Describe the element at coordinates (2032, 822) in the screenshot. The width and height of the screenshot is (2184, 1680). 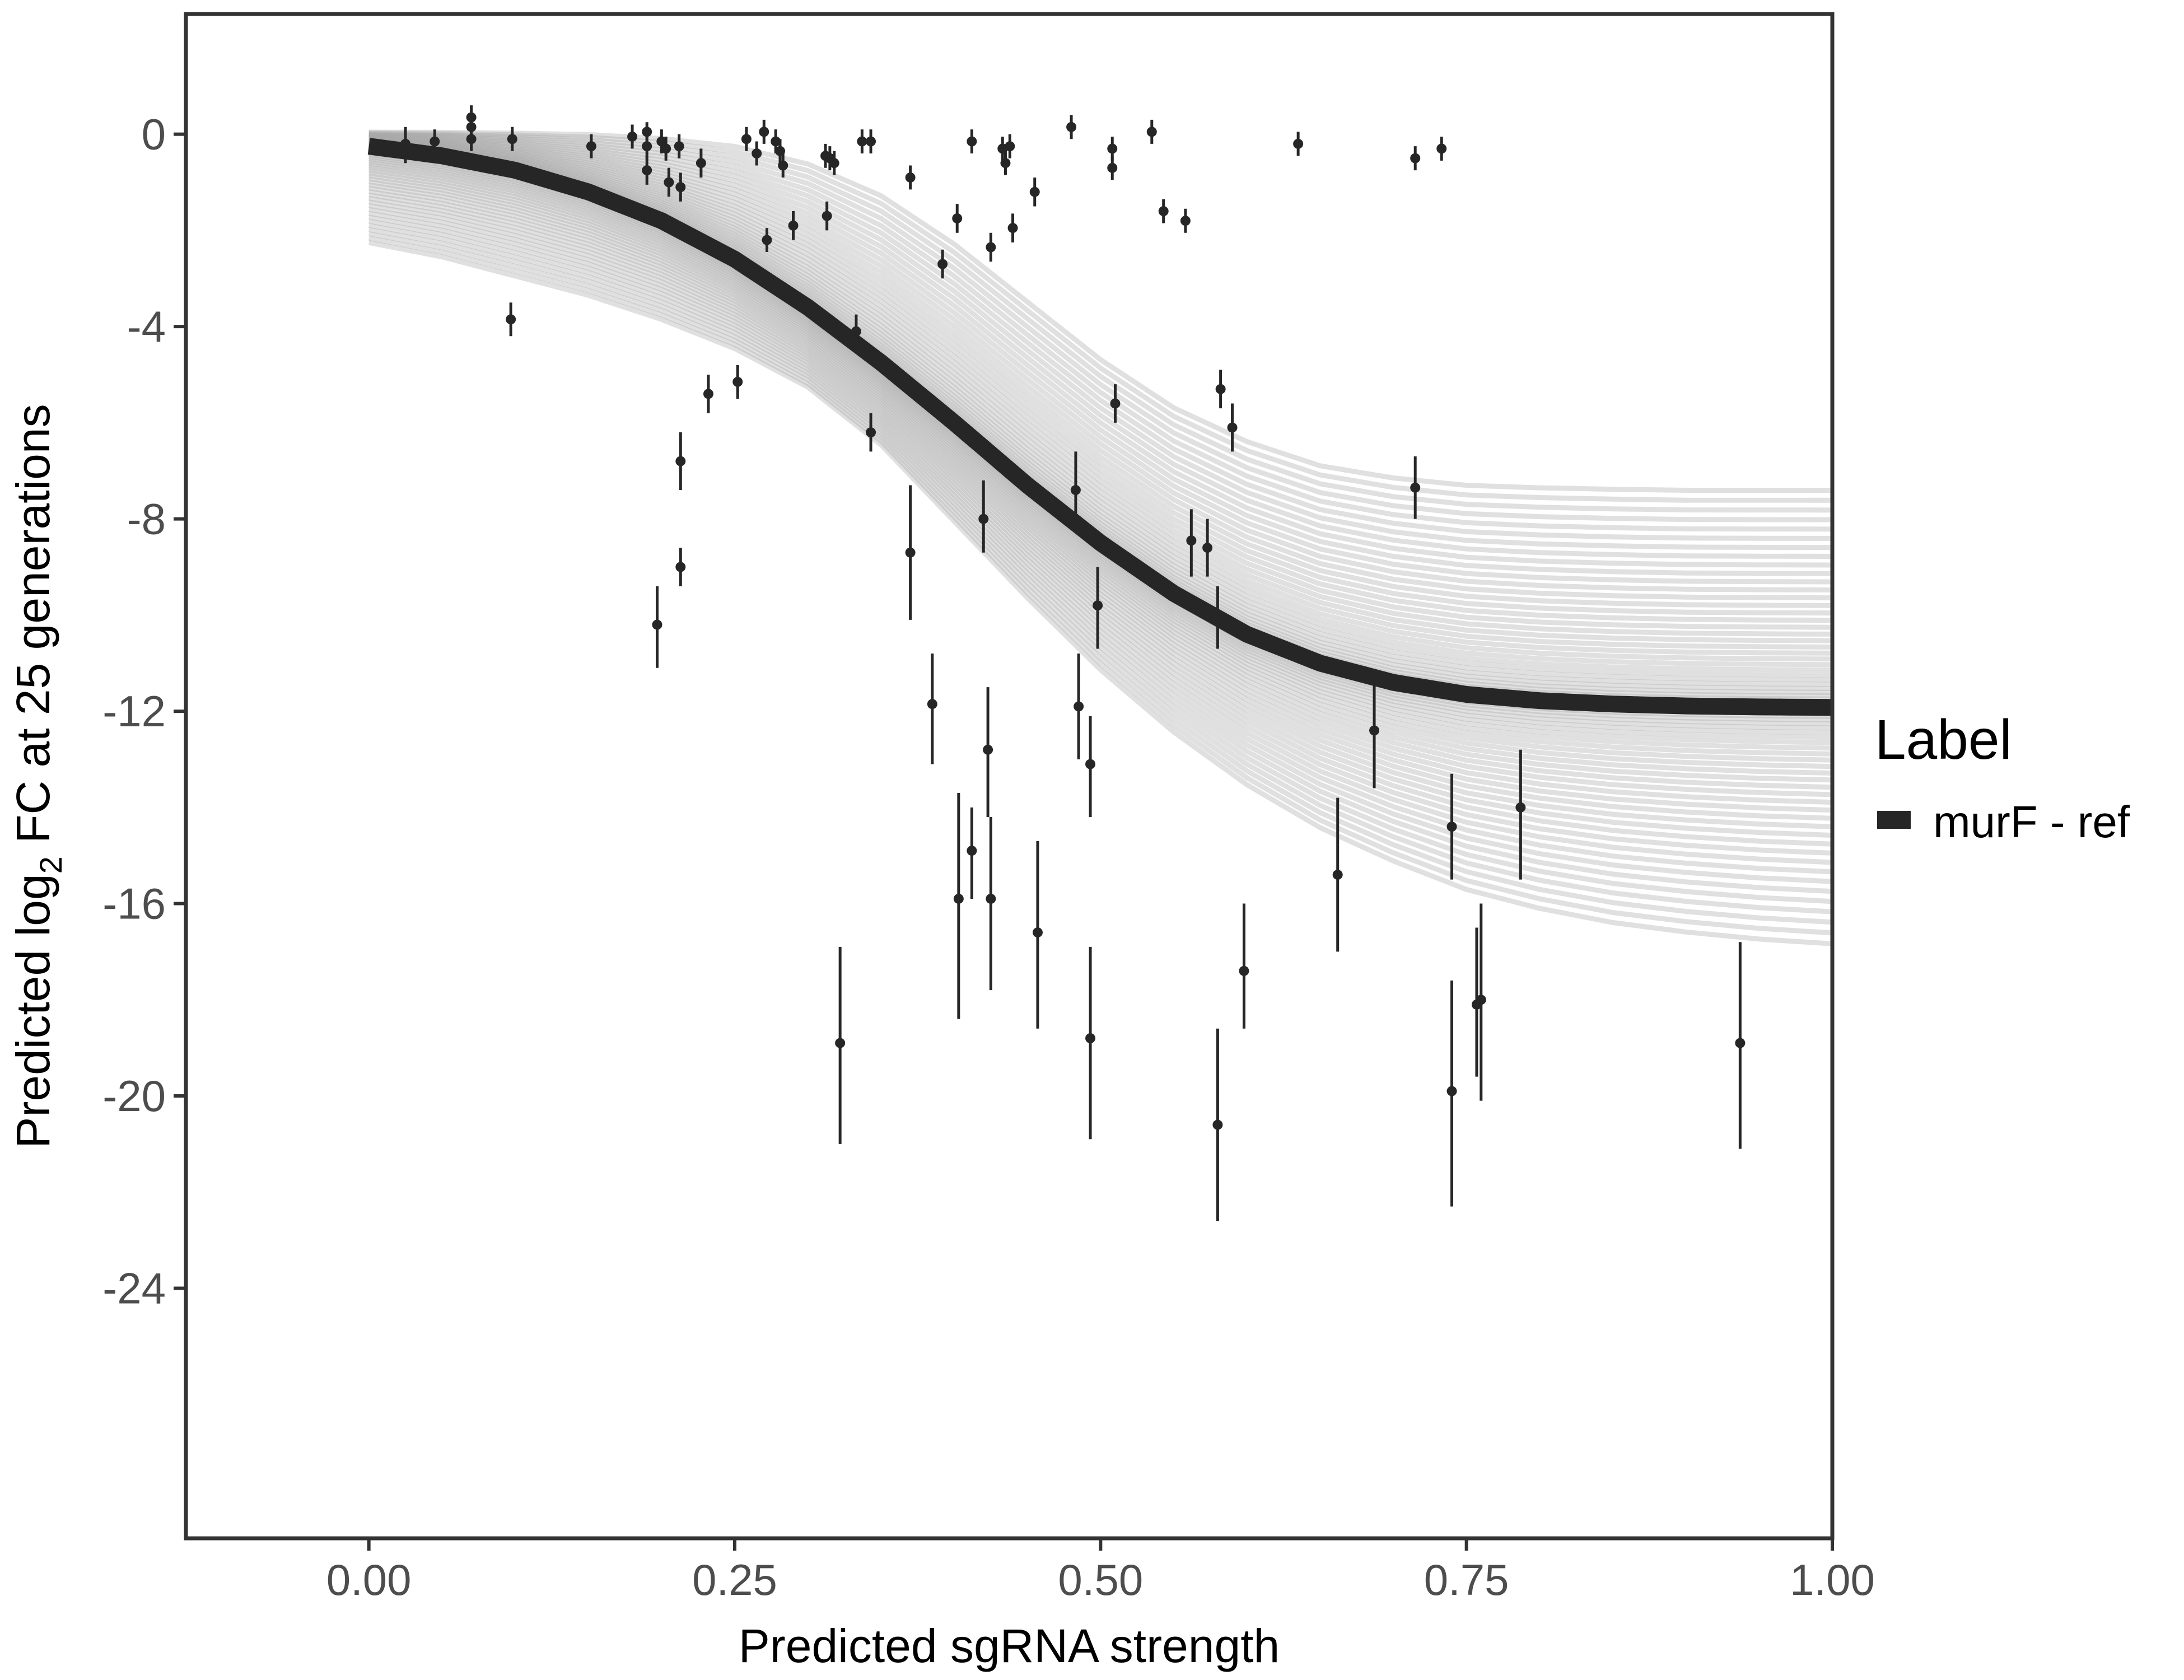
I see `legend-label-murf-ref: murF - ref` at that location.